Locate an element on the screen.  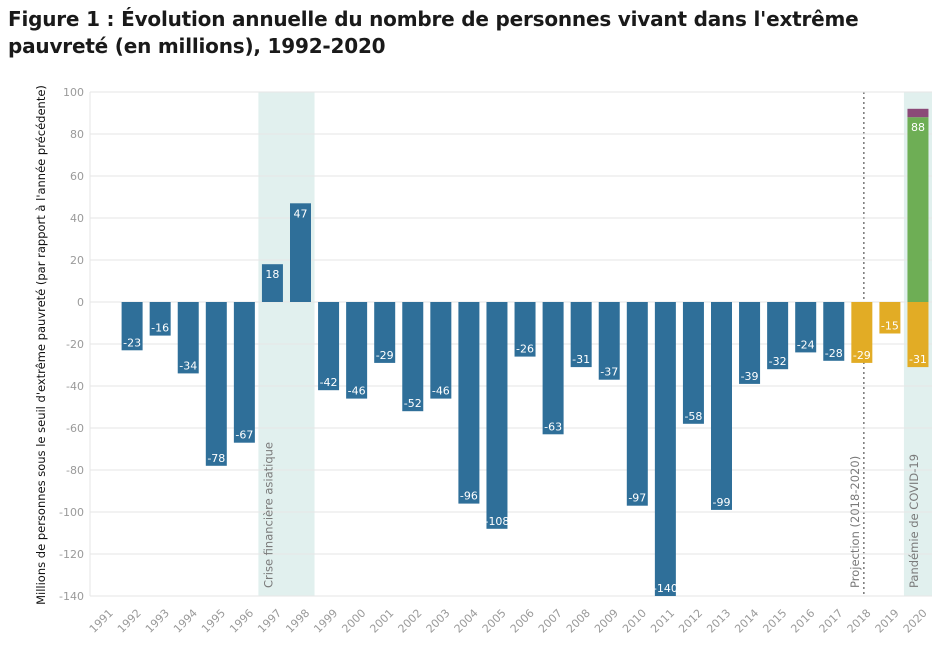
x-tick-label: 2000 is located at coordinates (353, 621).